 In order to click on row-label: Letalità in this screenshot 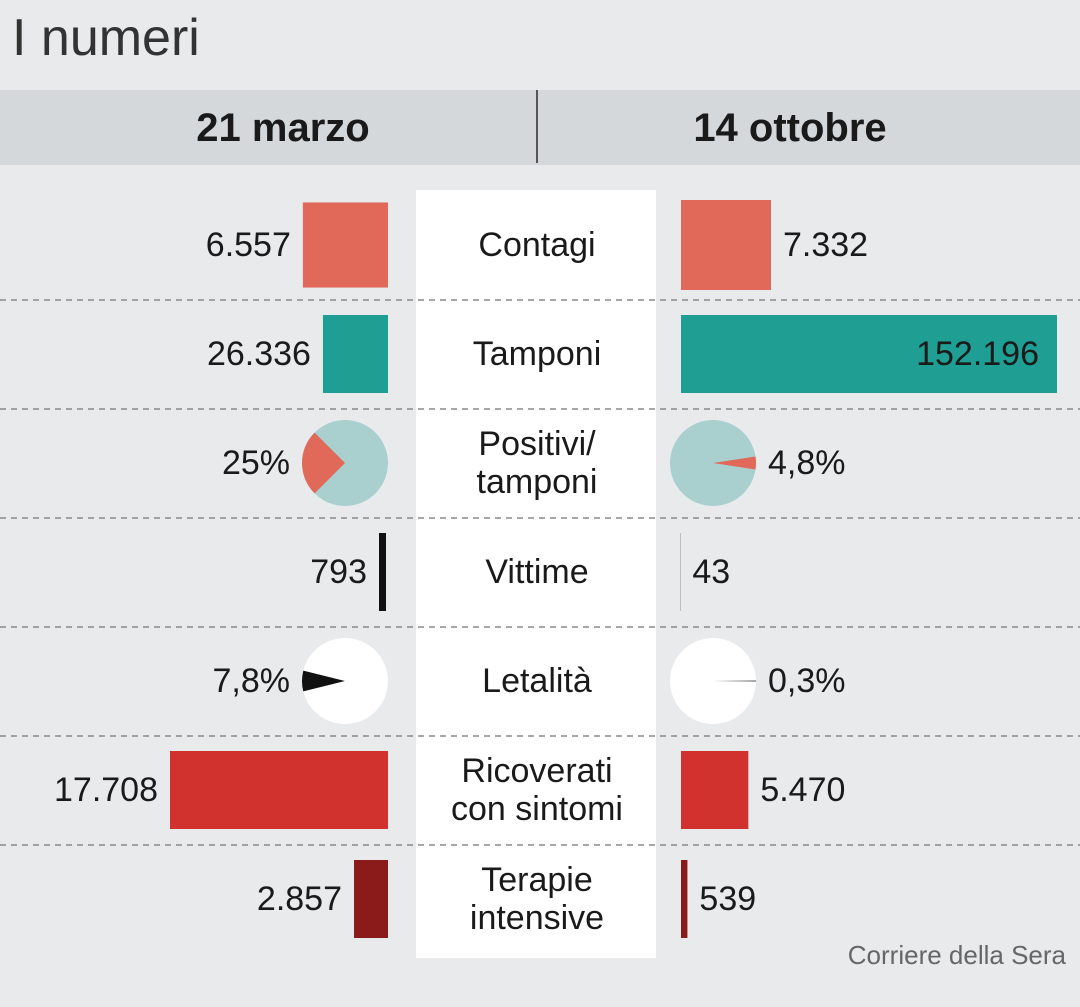, I will do `click(537, 681)`.